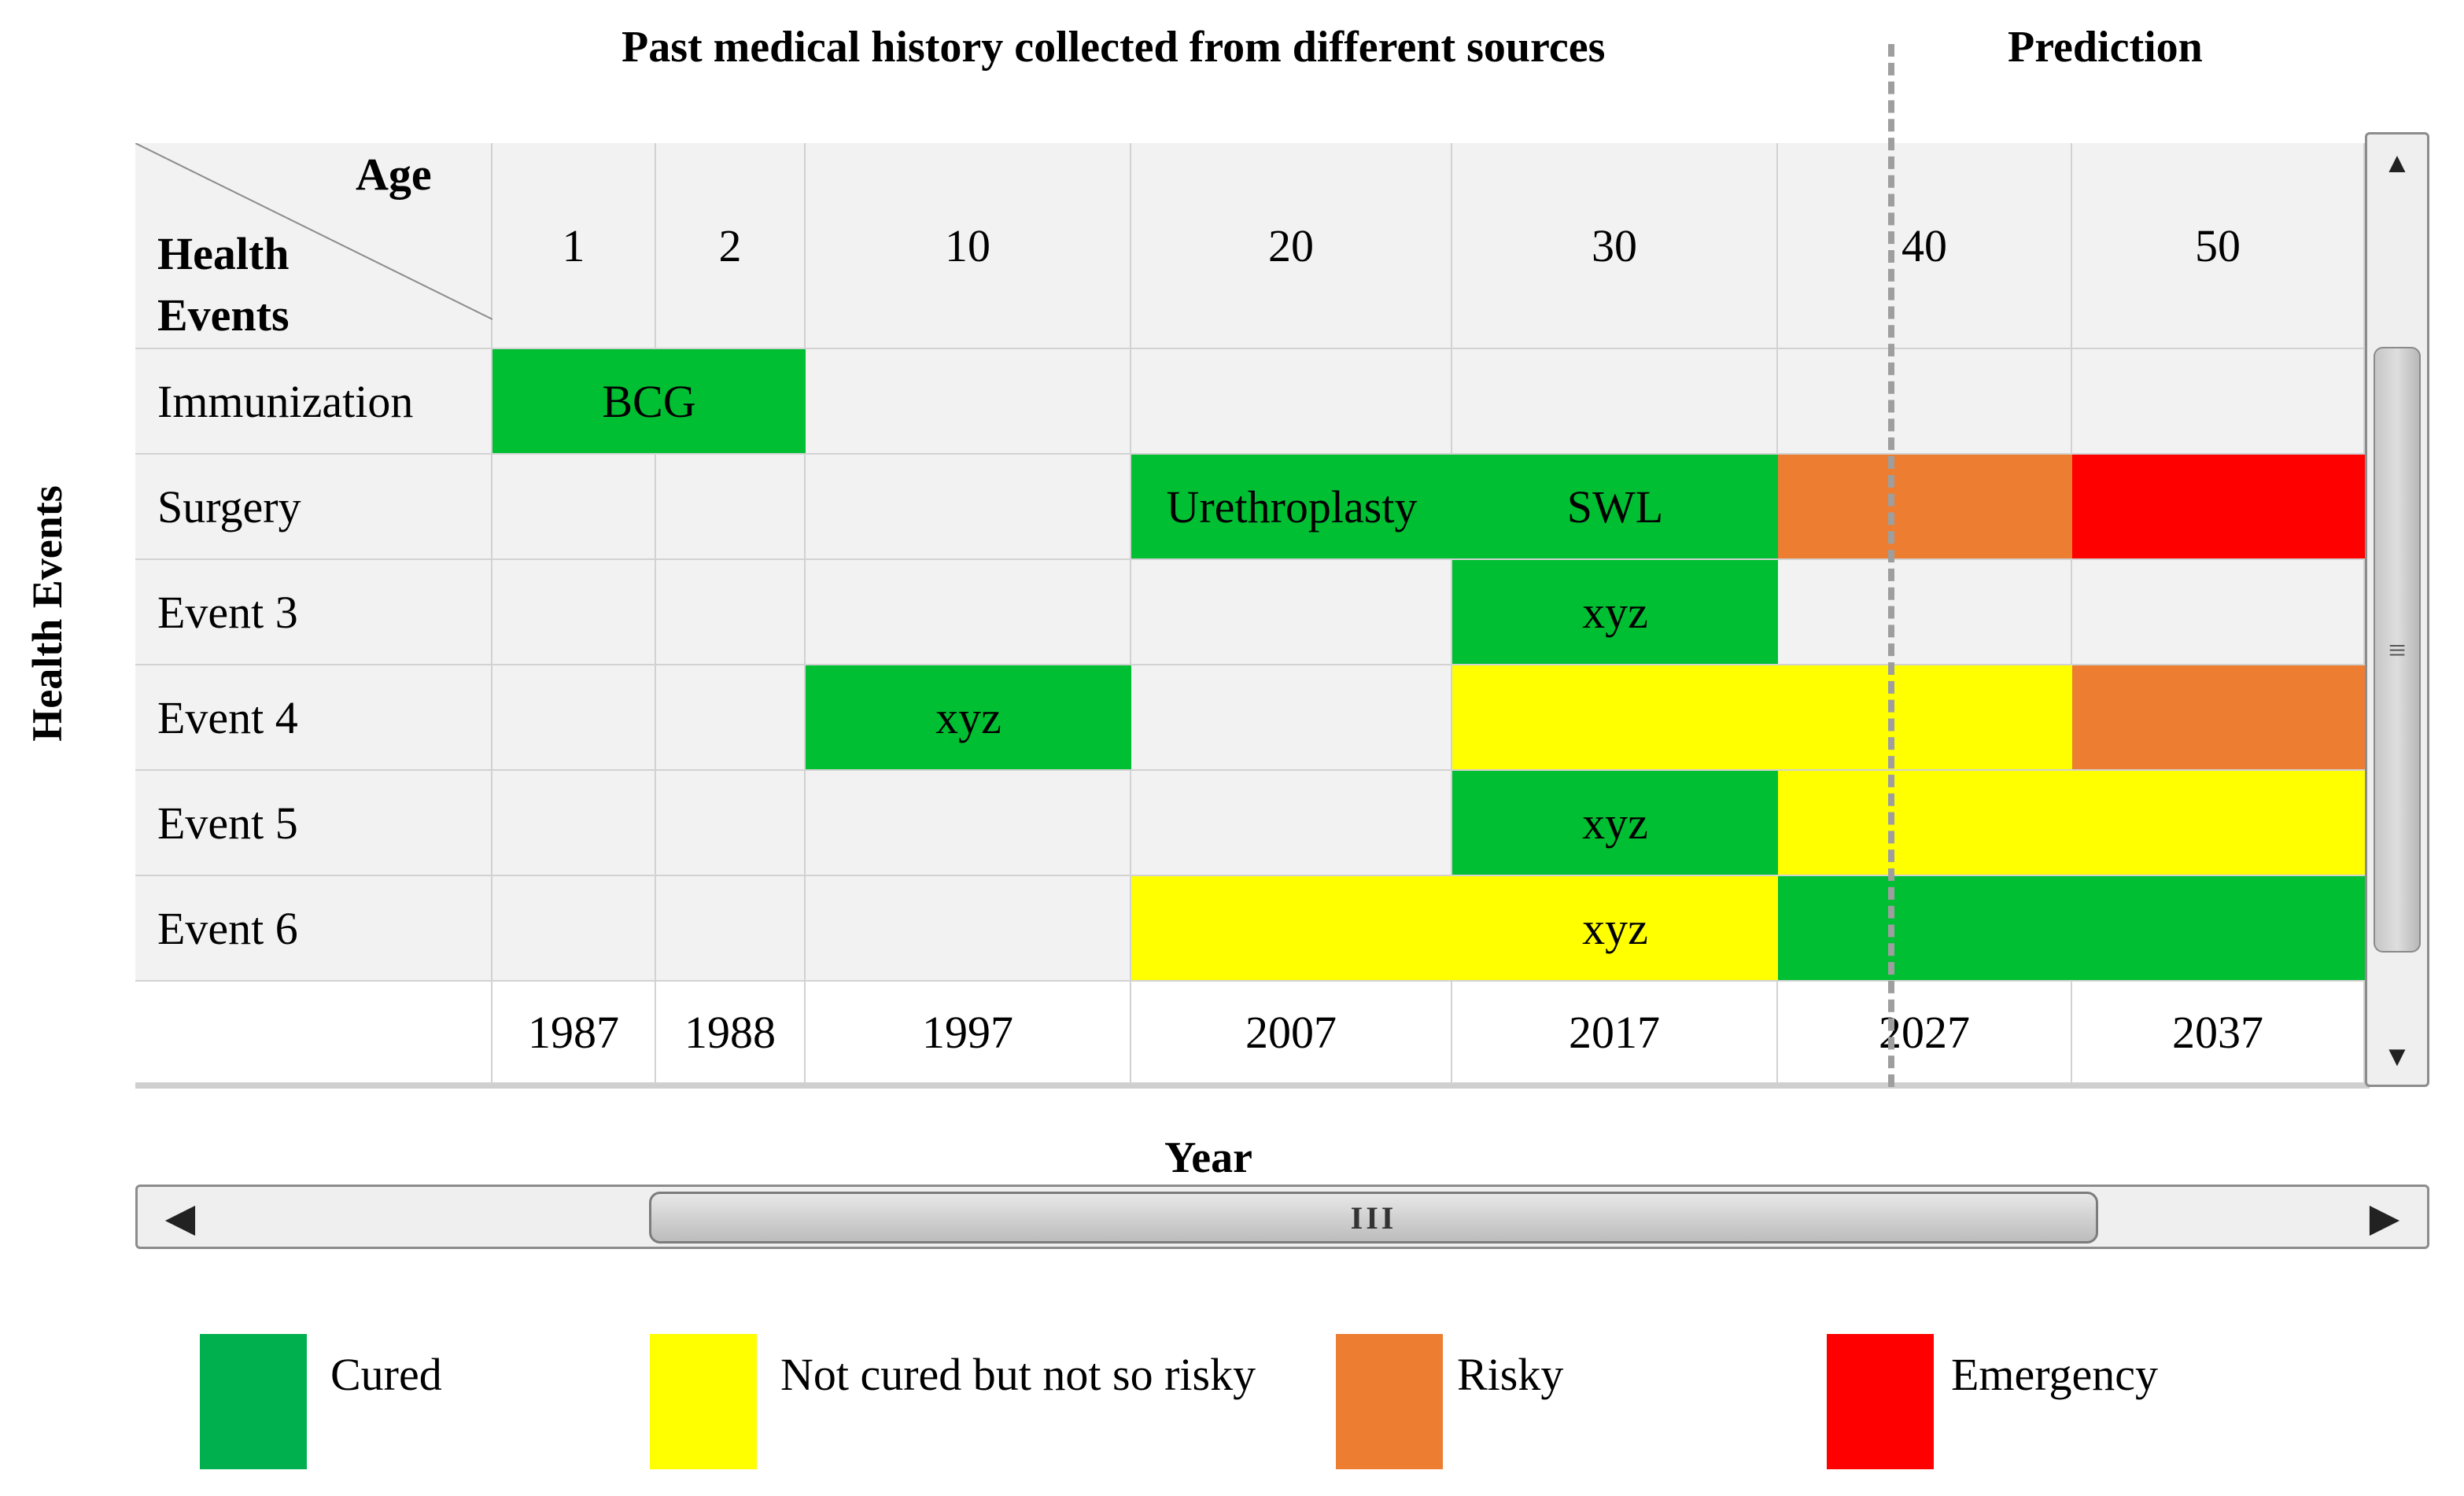 The height and width of the screenshot is (1496, 2464). Describe the element at coordinates (313, 612) in the screenshot. I see `row-label: Event 3` at that location.